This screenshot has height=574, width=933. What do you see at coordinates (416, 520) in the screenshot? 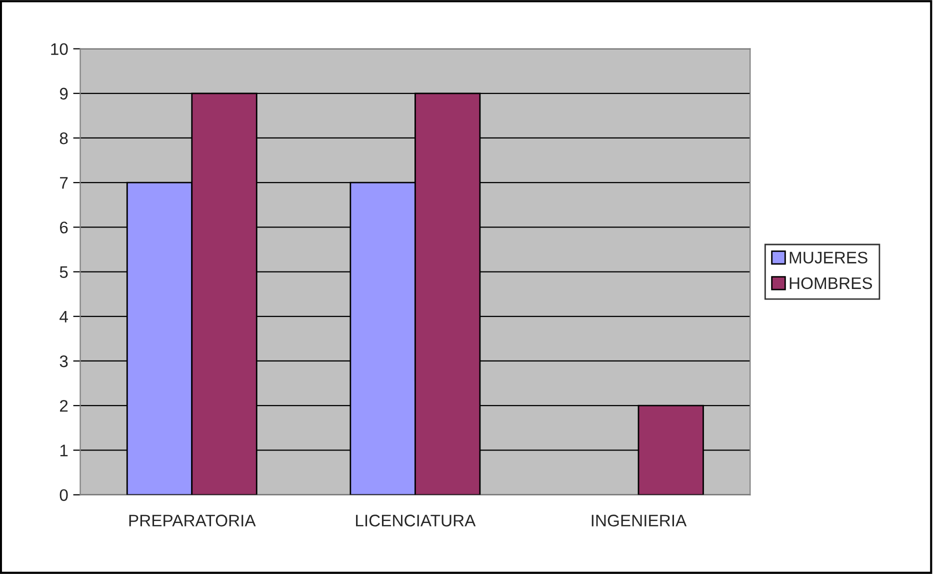
I see `x-tick-label: LICENCIATURA` at bounding box center [416, 520].